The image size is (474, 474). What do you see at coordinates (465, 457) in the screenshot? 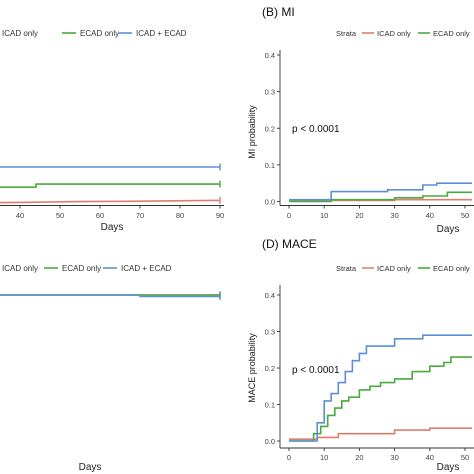
I see `panel-d-x-tick-label-5: 50` at bounding box center [465, 457].